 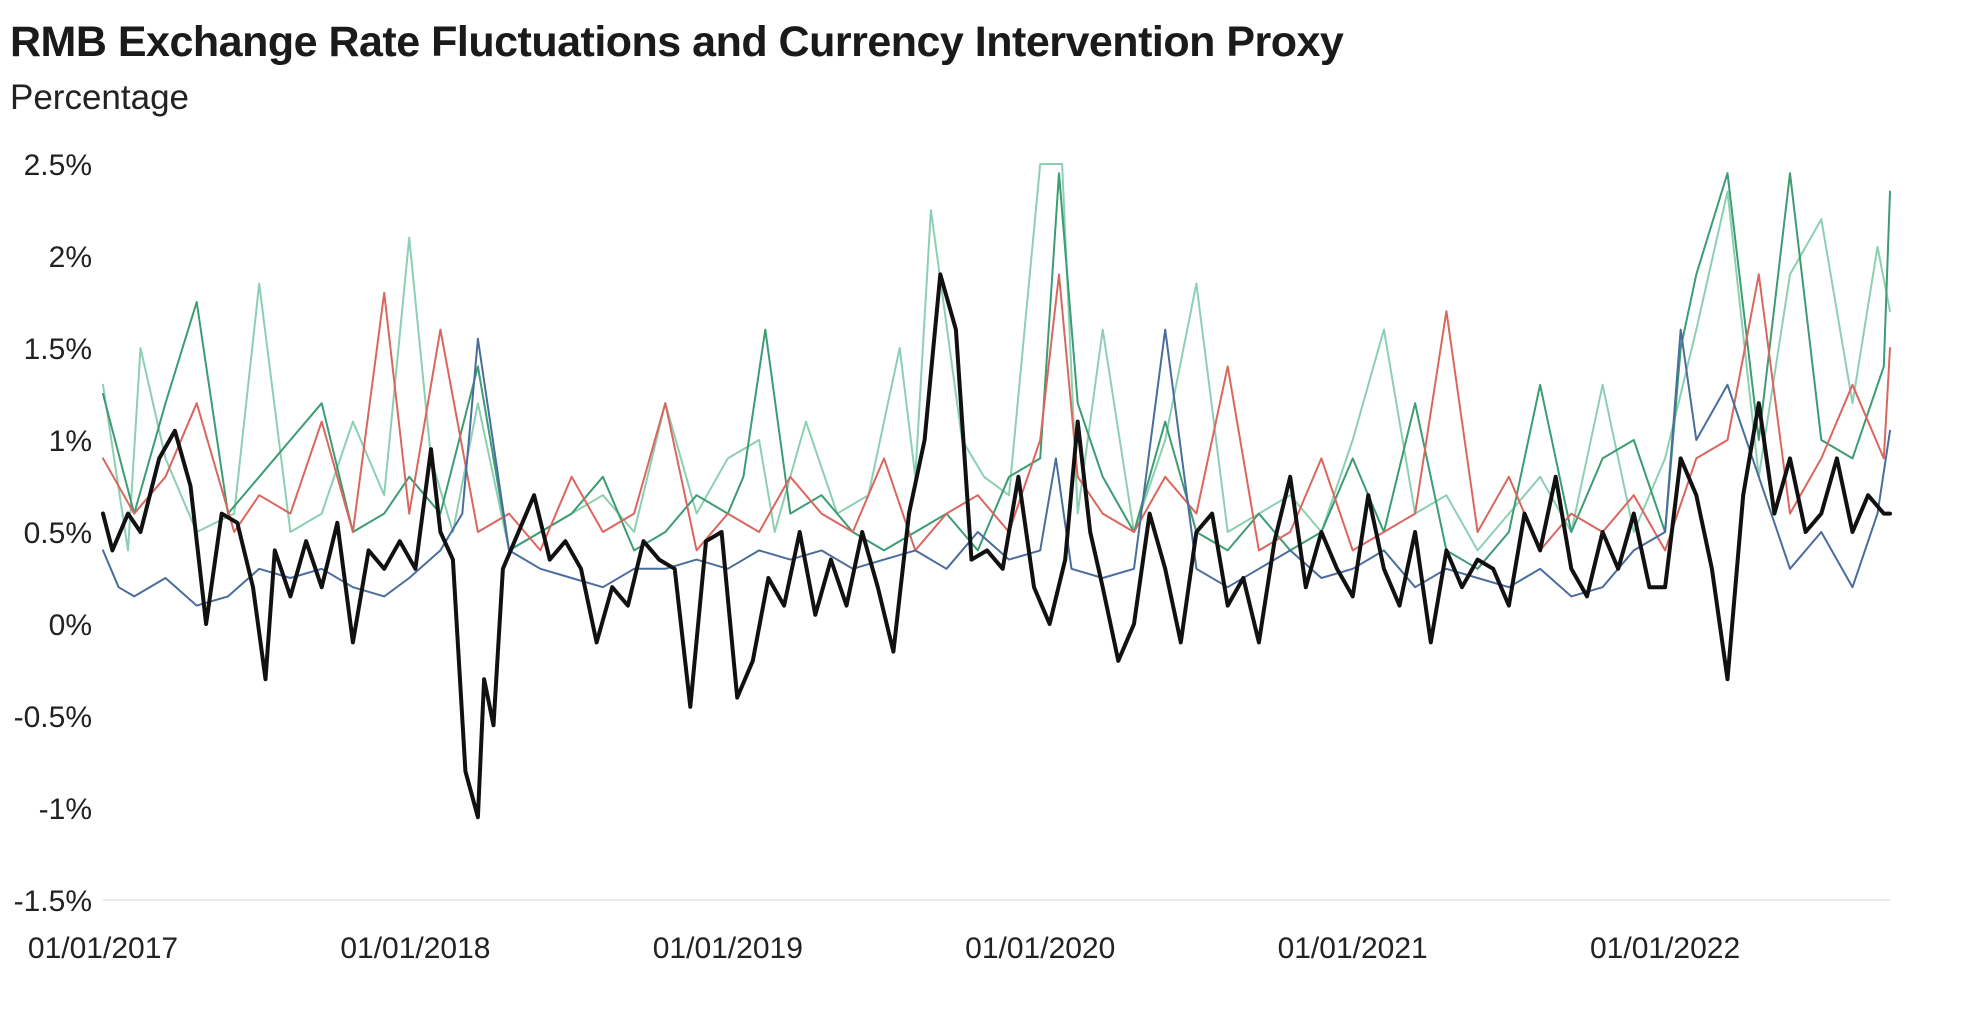 What do you see at coordinates (415, 948) in the screenshot?
I see `x-tick-label: 01/01/2018` at bounding box center [415, 948].